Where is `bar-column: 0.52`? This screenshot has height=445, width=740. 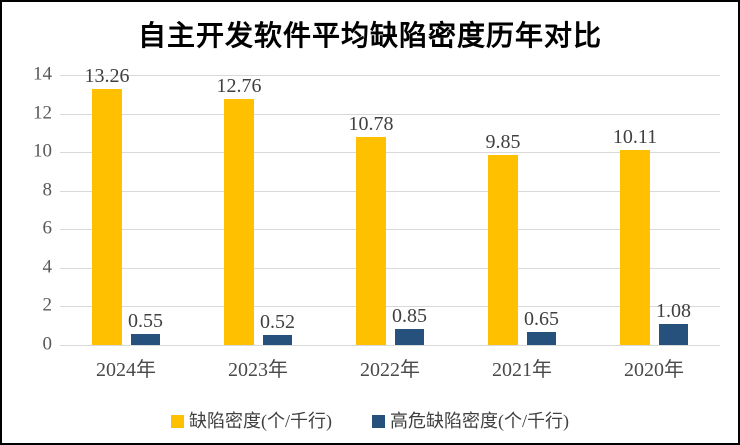 bar-column: 0.52 is located at coordinates (277, 328).